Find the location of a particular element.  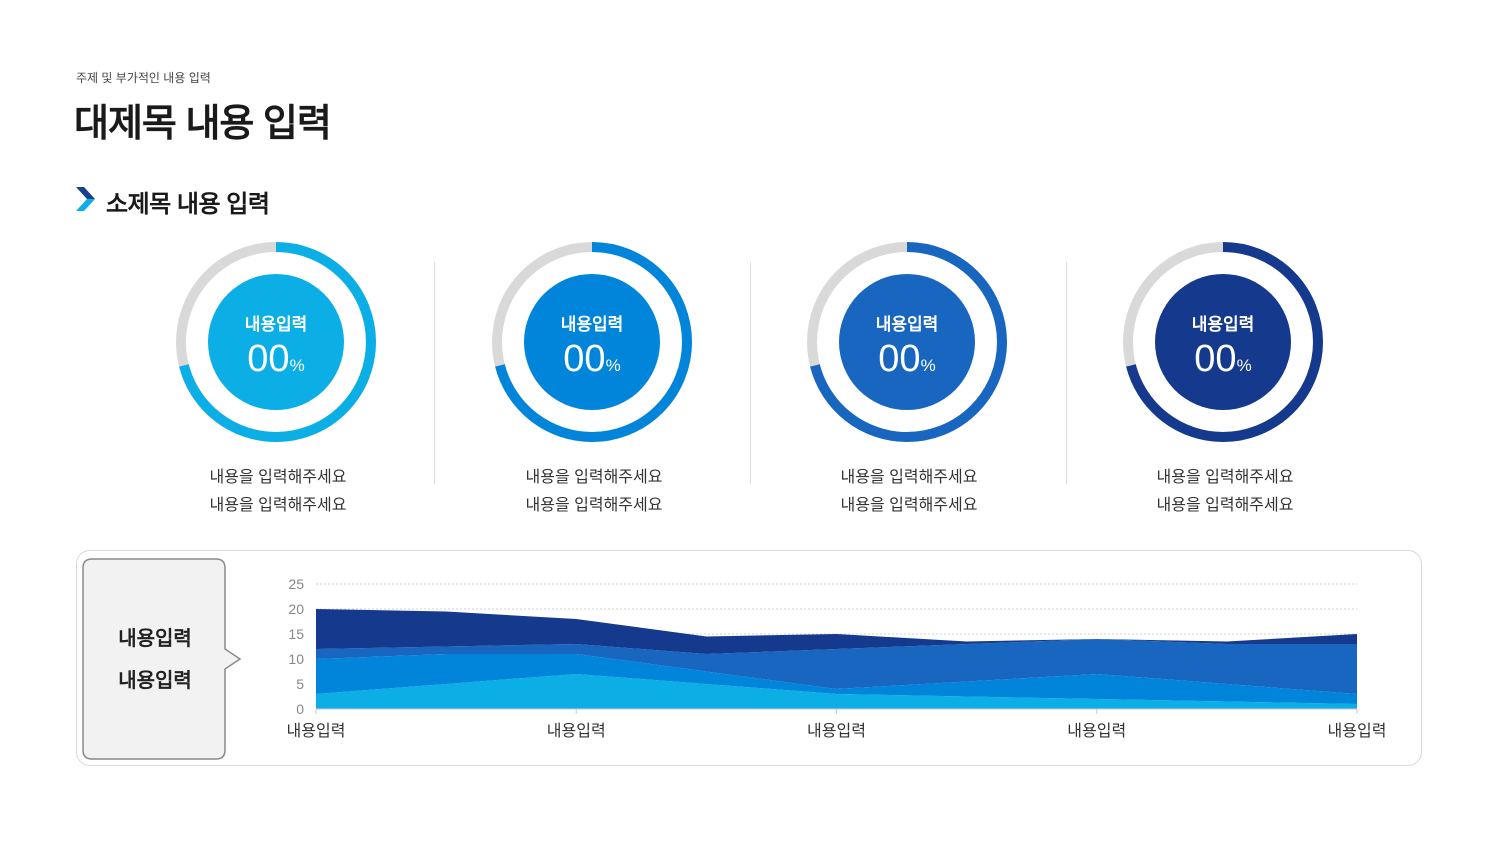

page-title: 대제목 내용 입력 is located at coordinates (203, 124).